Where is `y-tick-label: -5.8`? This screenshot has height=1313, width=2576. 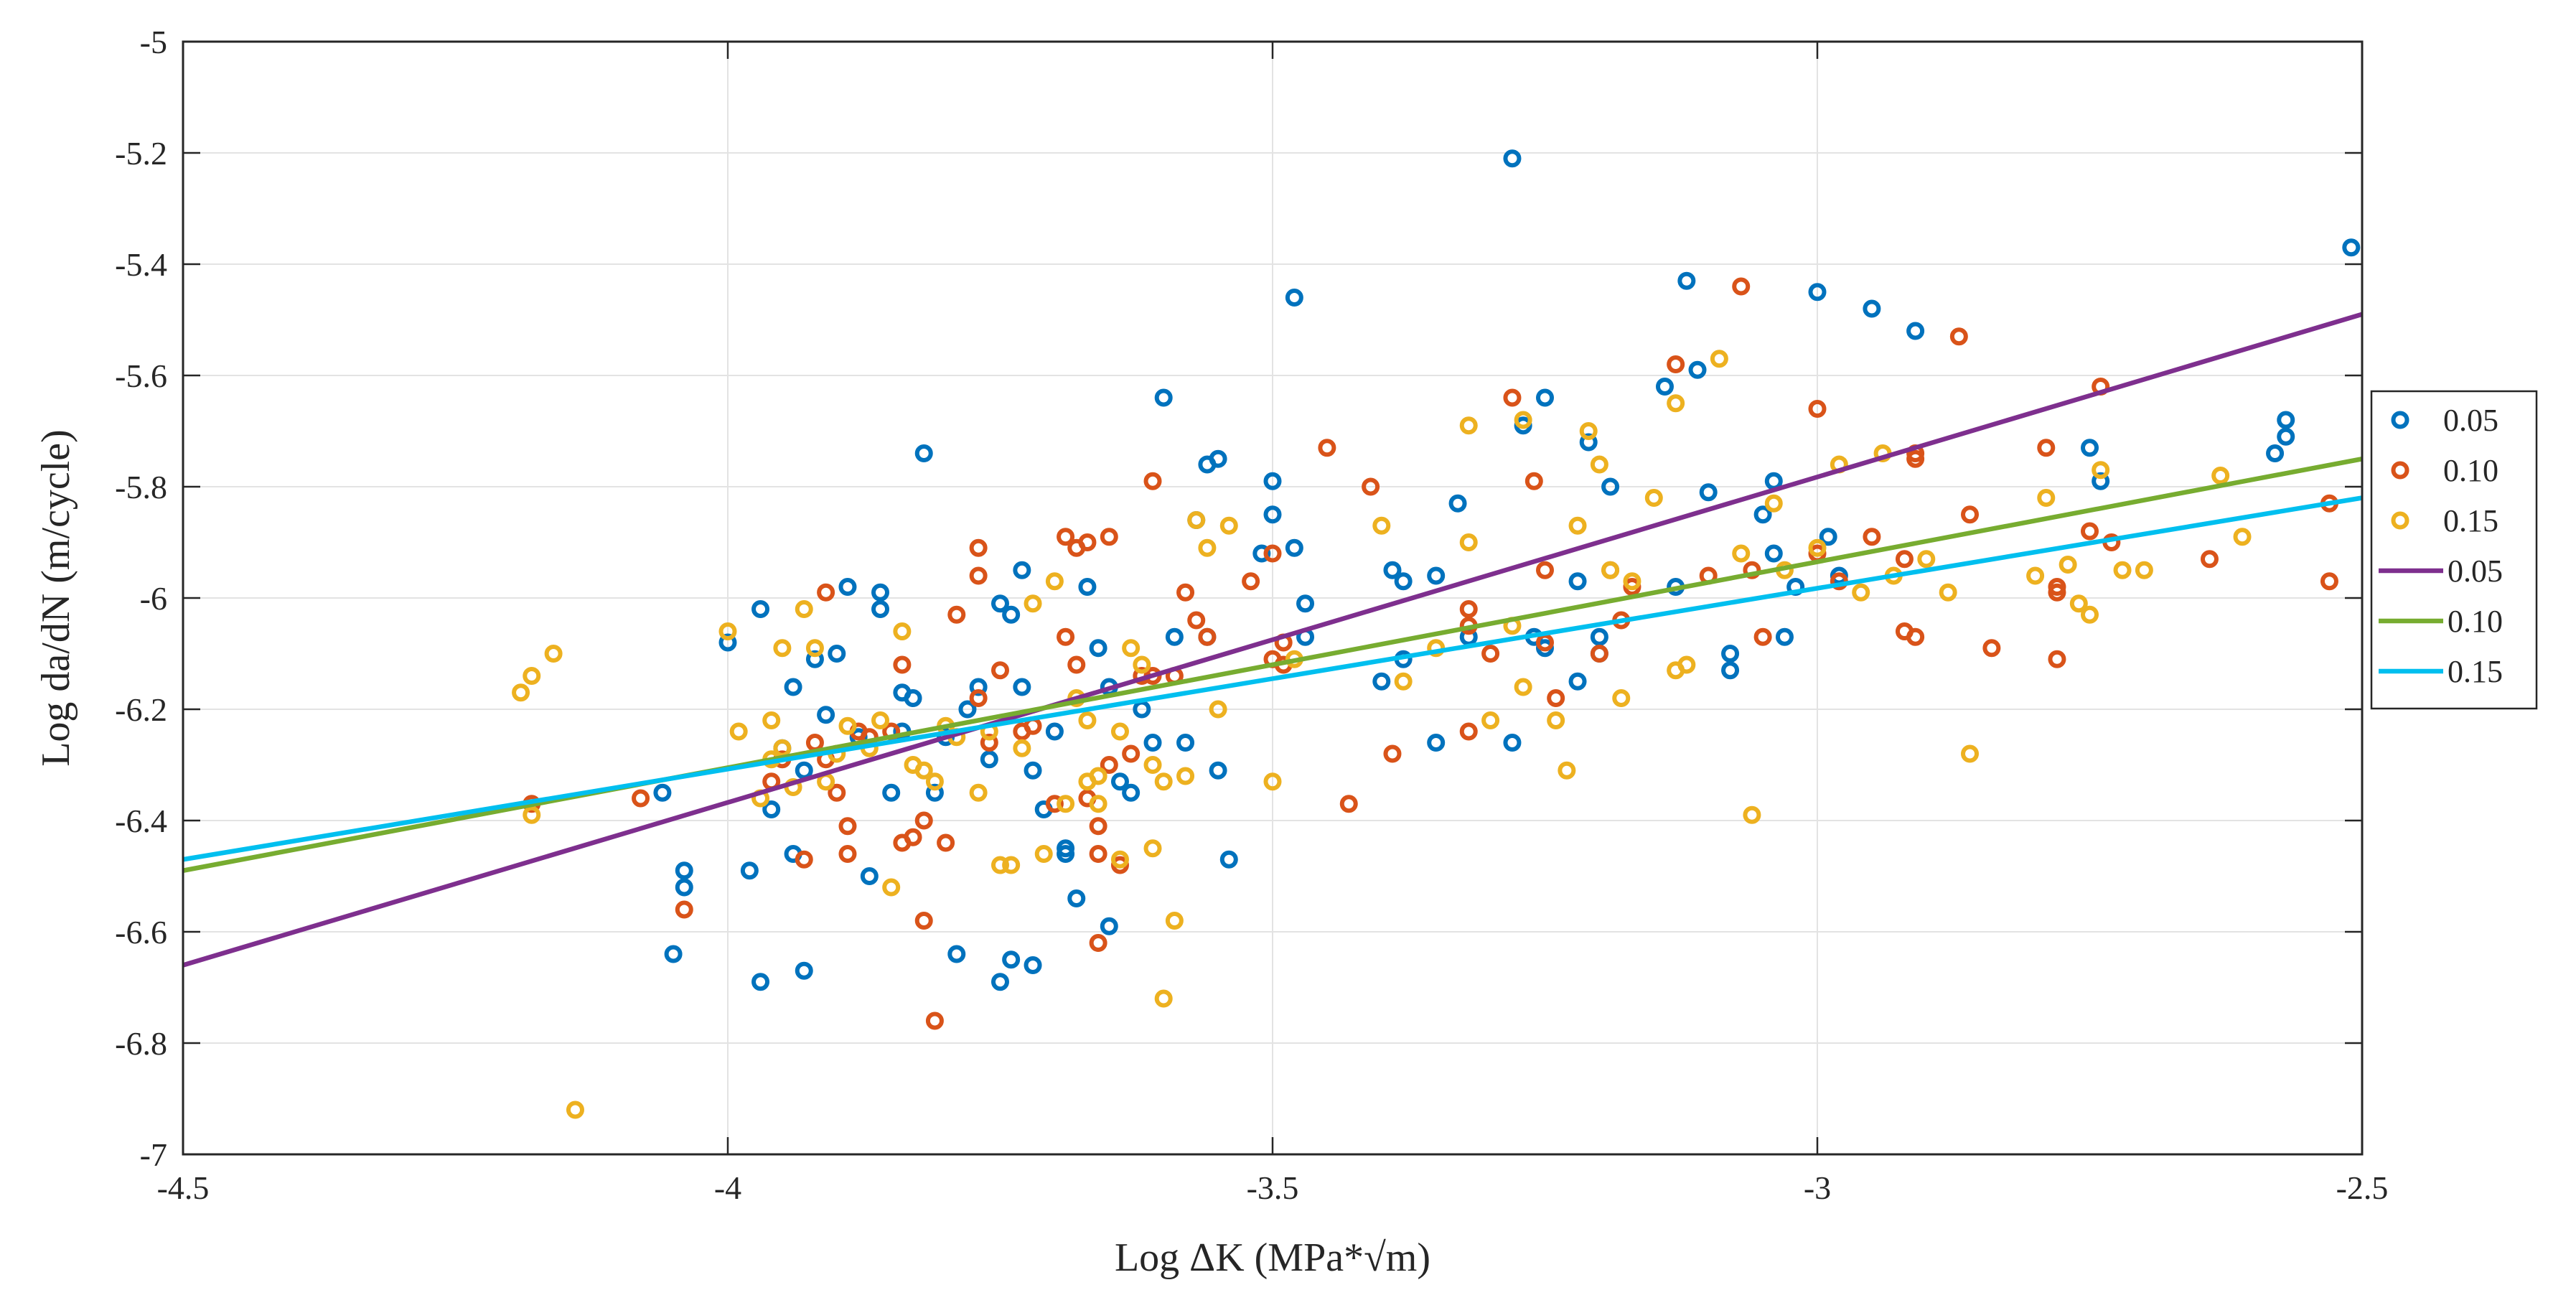
y-tick-label: -5.8 is located at coordinates (141, 487).